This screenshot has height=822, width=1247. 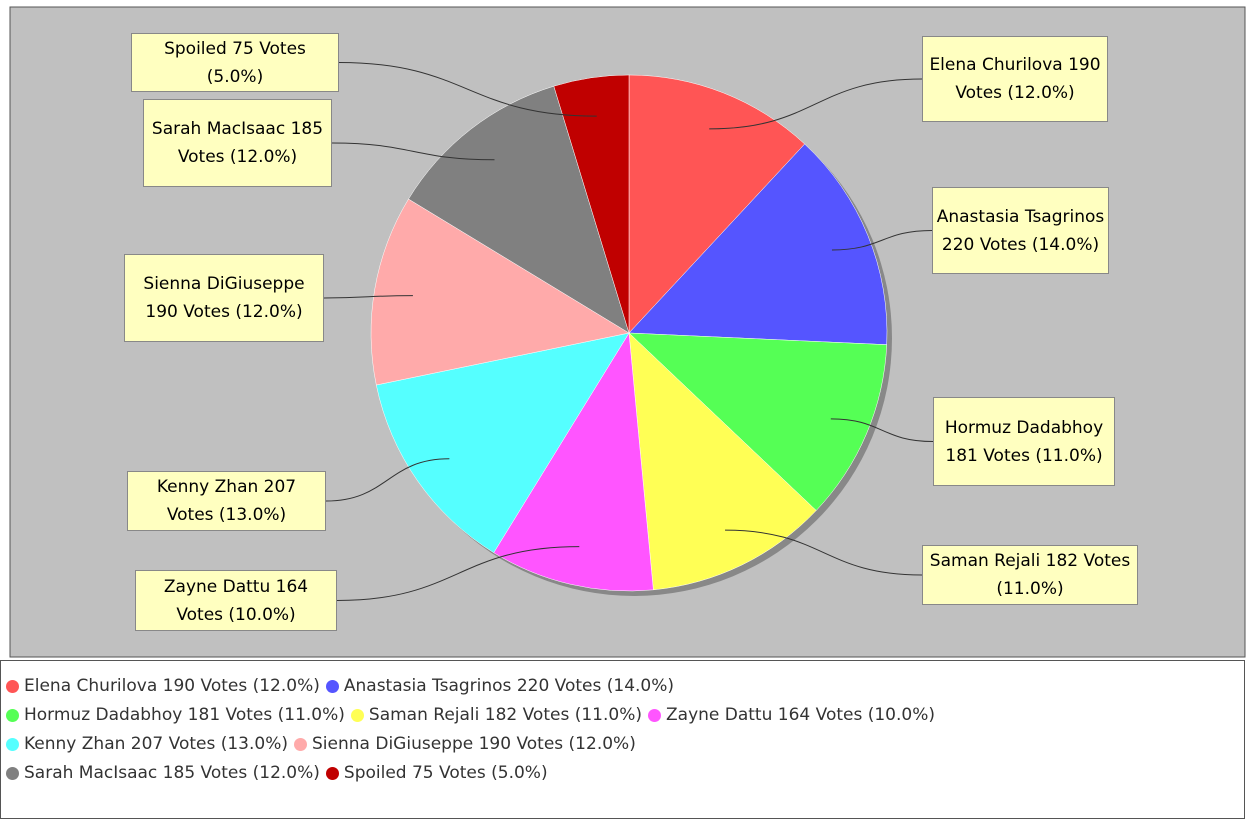 What do you see at coordinates (224, 298) in the screenshot?
I see `slice-label: Sienna DiGiuseppe 190 Votes (12.0%)` at bounding box center [224, 298].